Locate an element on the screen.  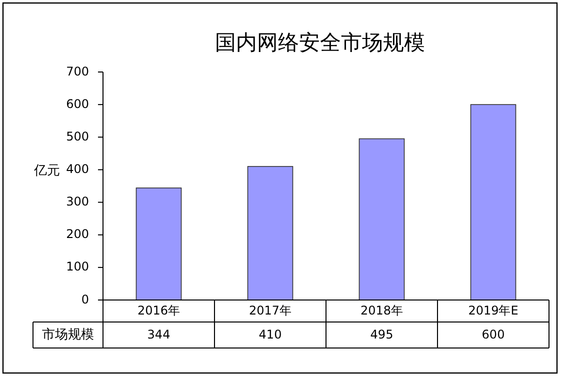
xtick: 2018年 is located at coordinates (382, 310).